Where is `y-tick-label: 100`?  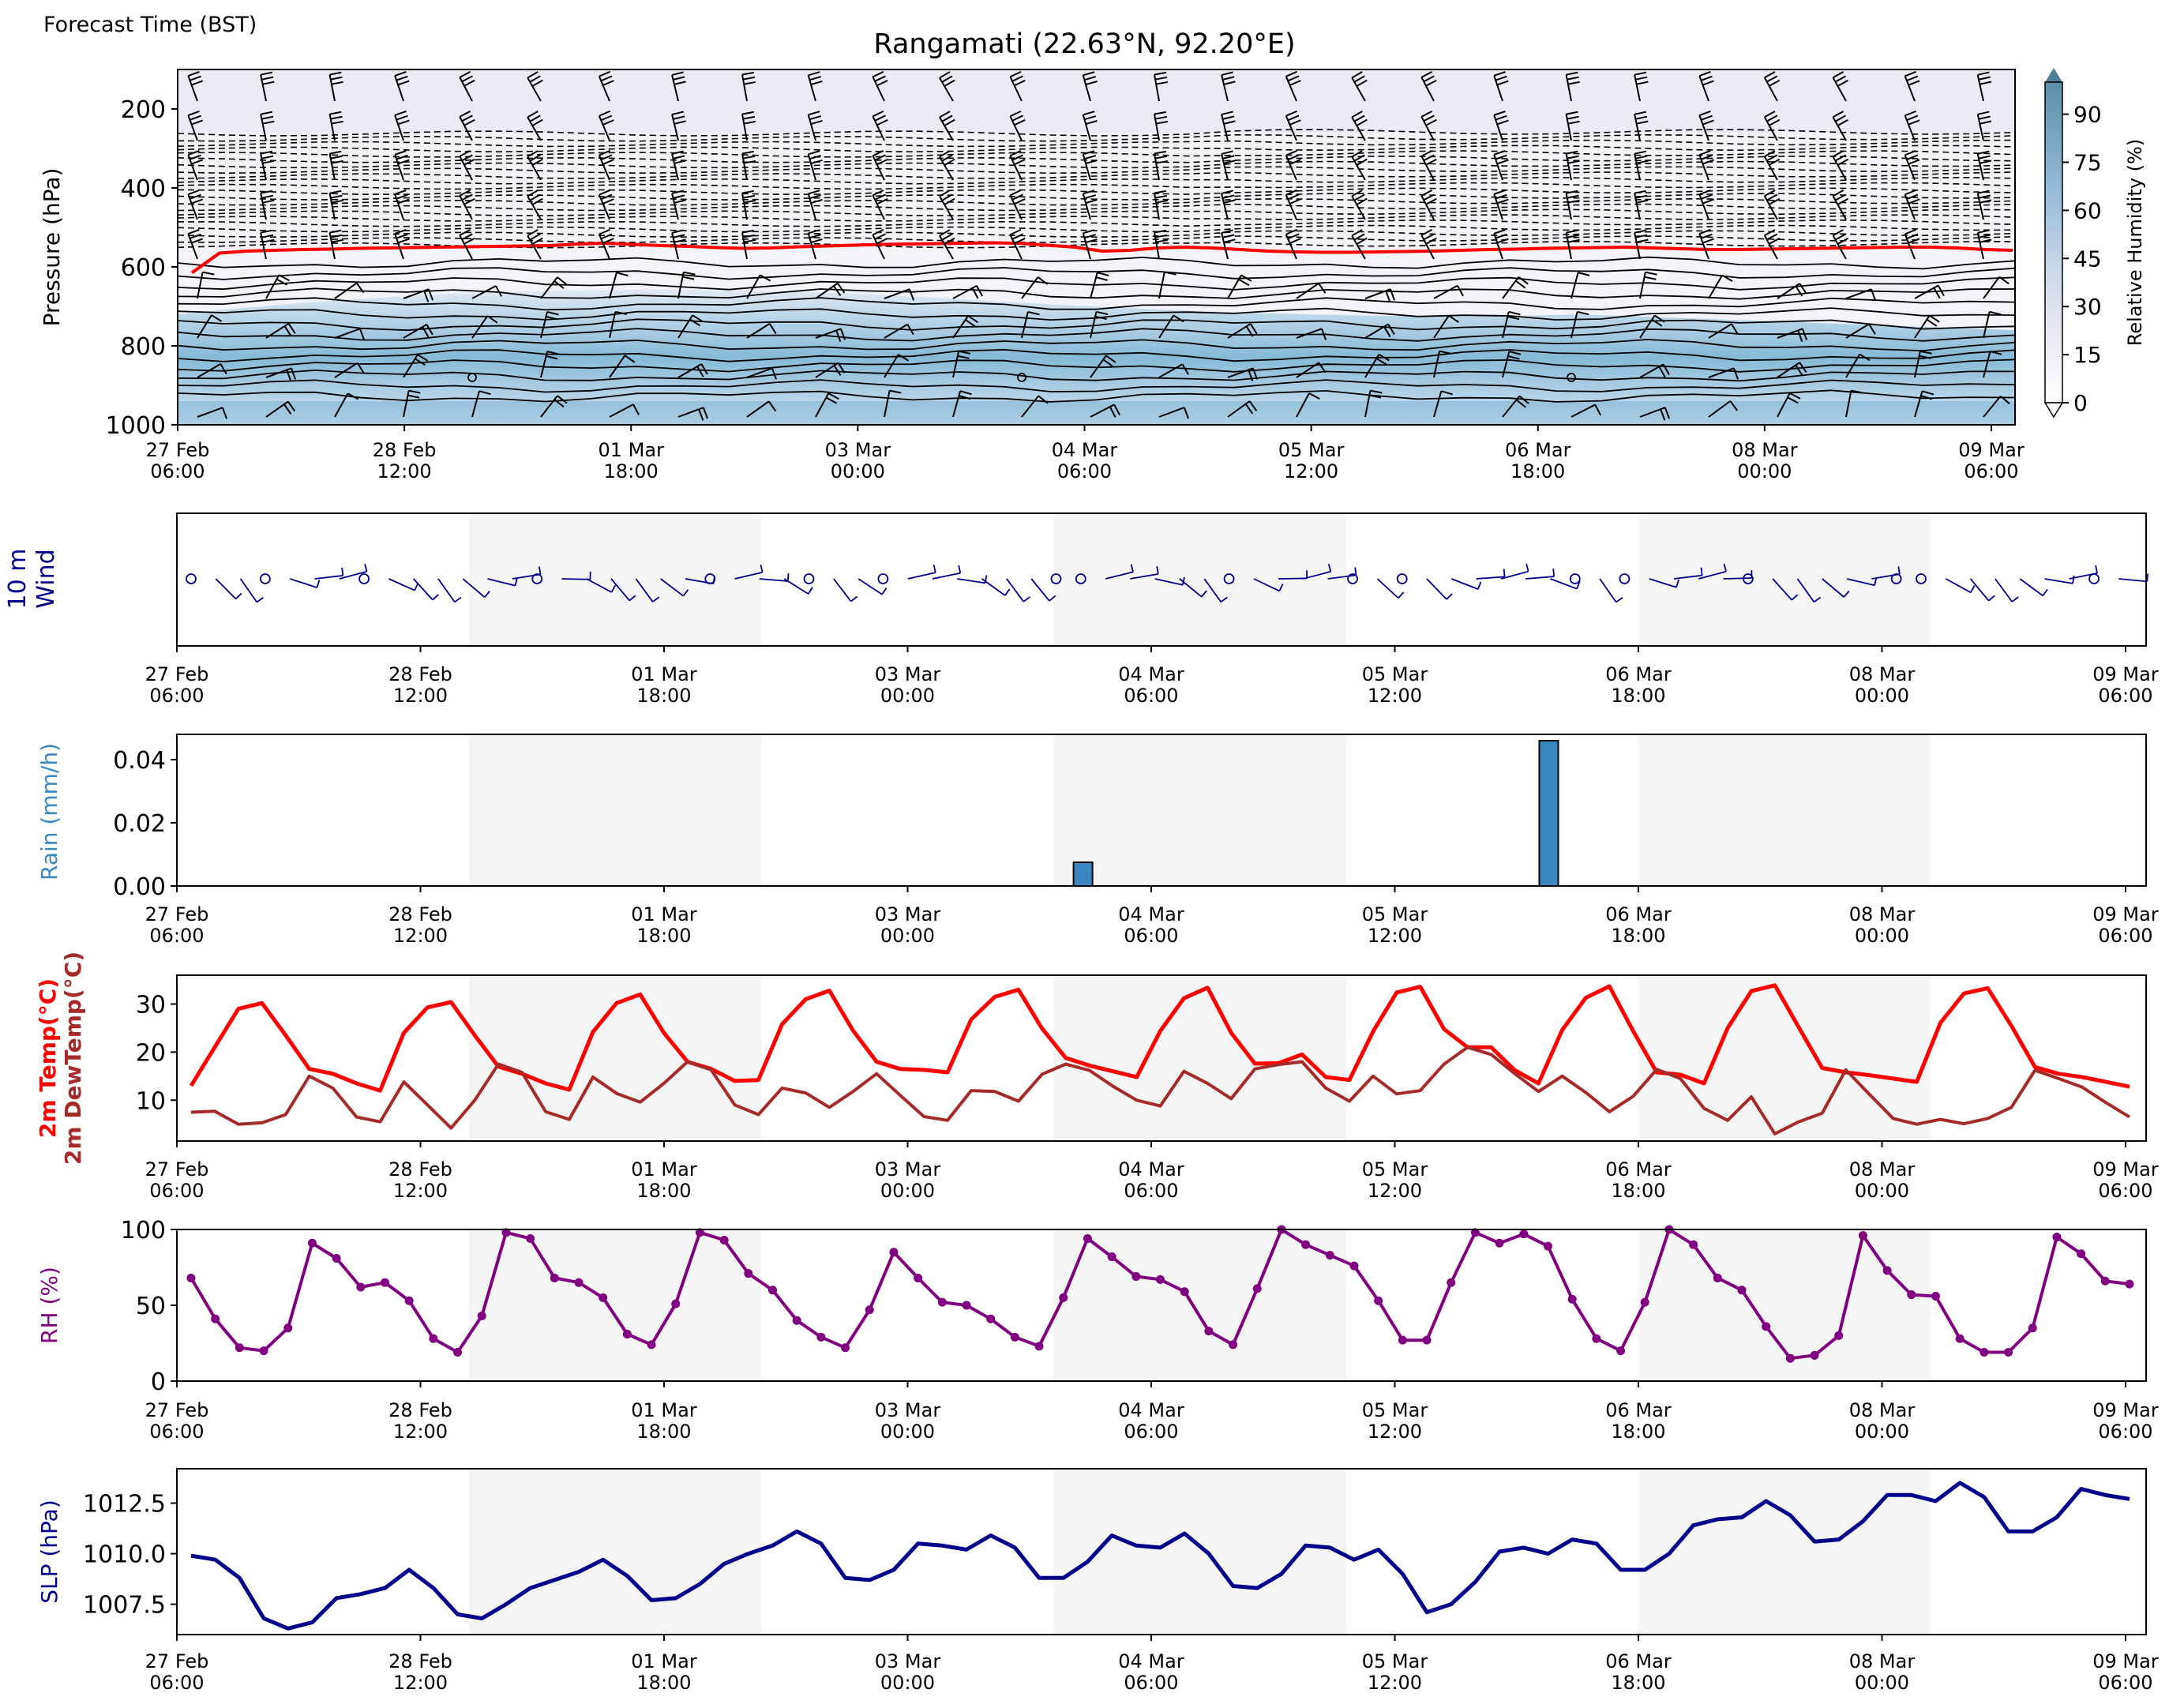 y-tick-label: 100 is located at coordinates (143, 1230).